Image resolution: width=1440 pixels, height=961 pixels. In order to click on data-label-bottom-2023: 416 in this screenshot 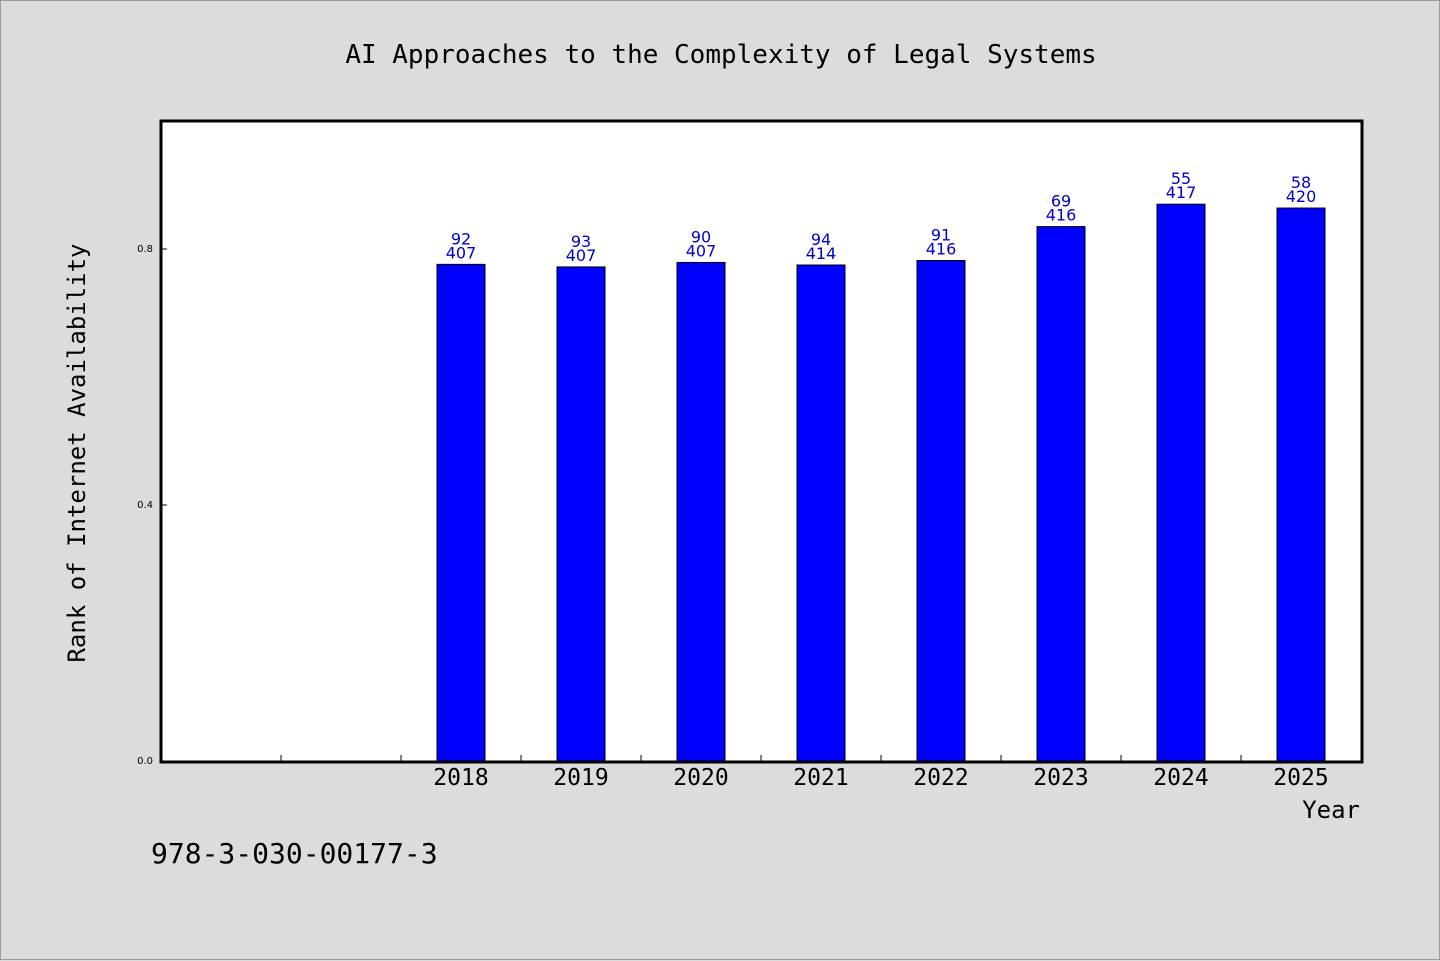, I will do `click(1061, 215)`.